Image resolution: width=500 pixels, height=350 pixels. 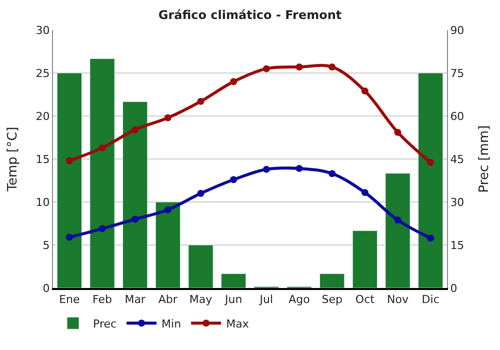 I want to click on x-tick-label: Mar, so click(x=135, y=299).